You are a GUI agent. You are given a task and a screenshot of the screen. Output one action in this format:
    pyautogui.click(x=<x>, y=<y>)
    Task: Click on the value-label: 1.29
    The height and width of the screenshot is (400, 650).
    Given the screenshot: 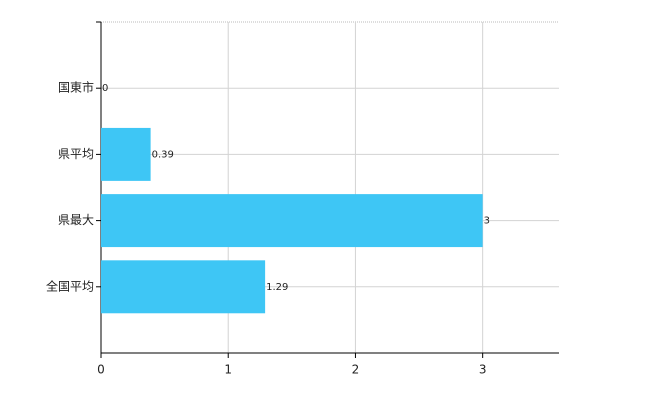 What is the action you would take?
    pyautogui.click(x=277, y=287)
    